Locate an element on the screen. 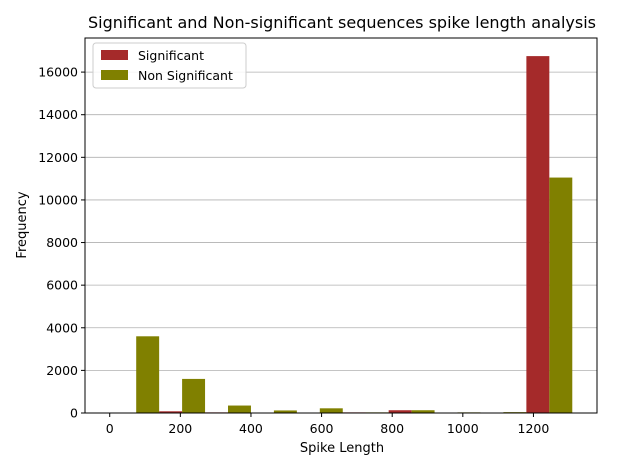  y-tick-label: 14000 is located at coordinates (58, 114).